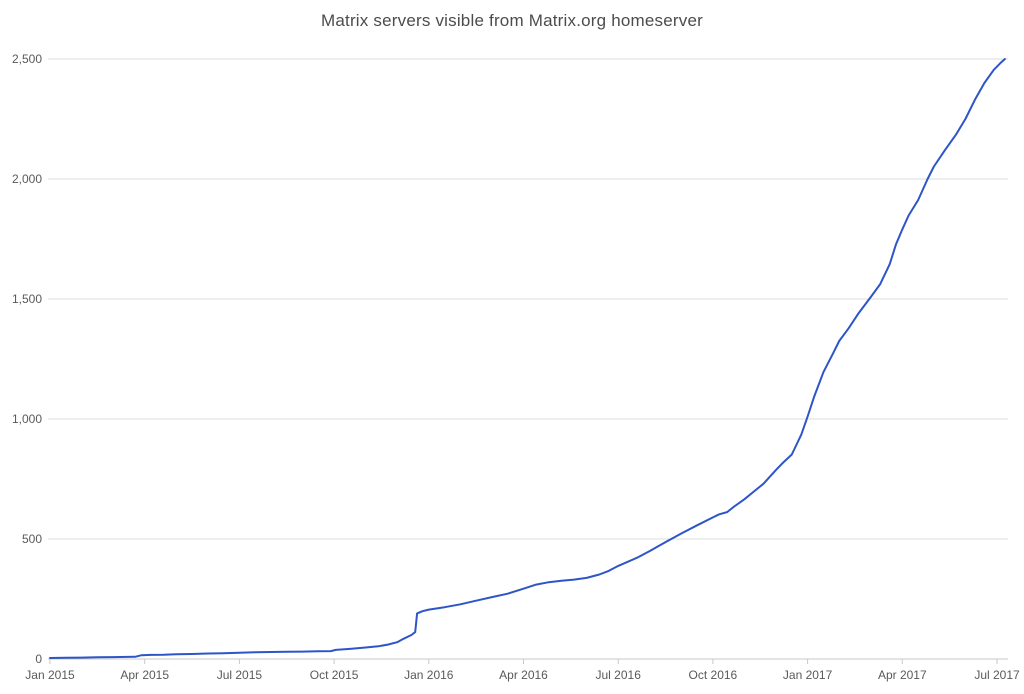 The width and height of the screenshot is (1024, 694). Describe the element at coordinates (145, 675) in the screenshot. I see `x-axis-tick-label: Apr 2015` at that location.